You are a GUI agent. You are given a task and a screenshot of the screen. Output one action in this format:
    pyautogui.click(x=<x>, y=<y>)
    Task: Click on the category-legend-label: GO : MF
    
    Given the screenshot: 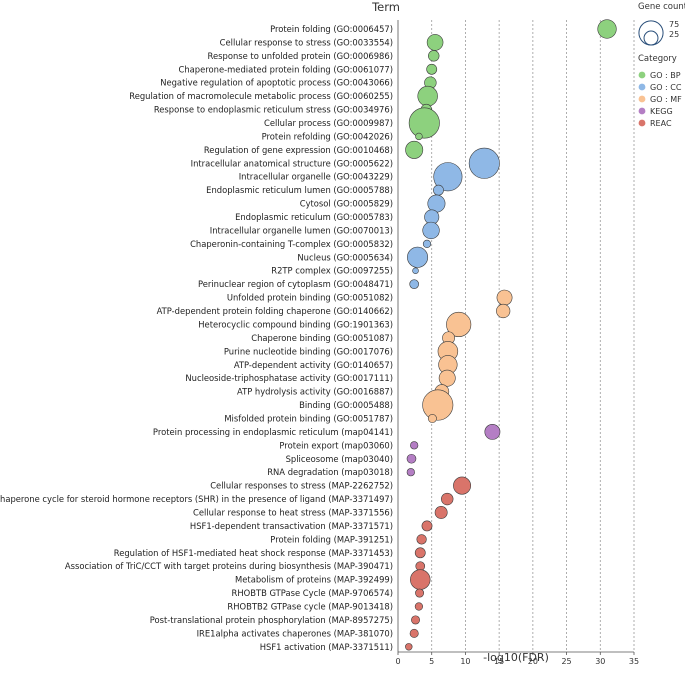 What is the action you would take?
    pyautogui.click(x=666, y=99)
    